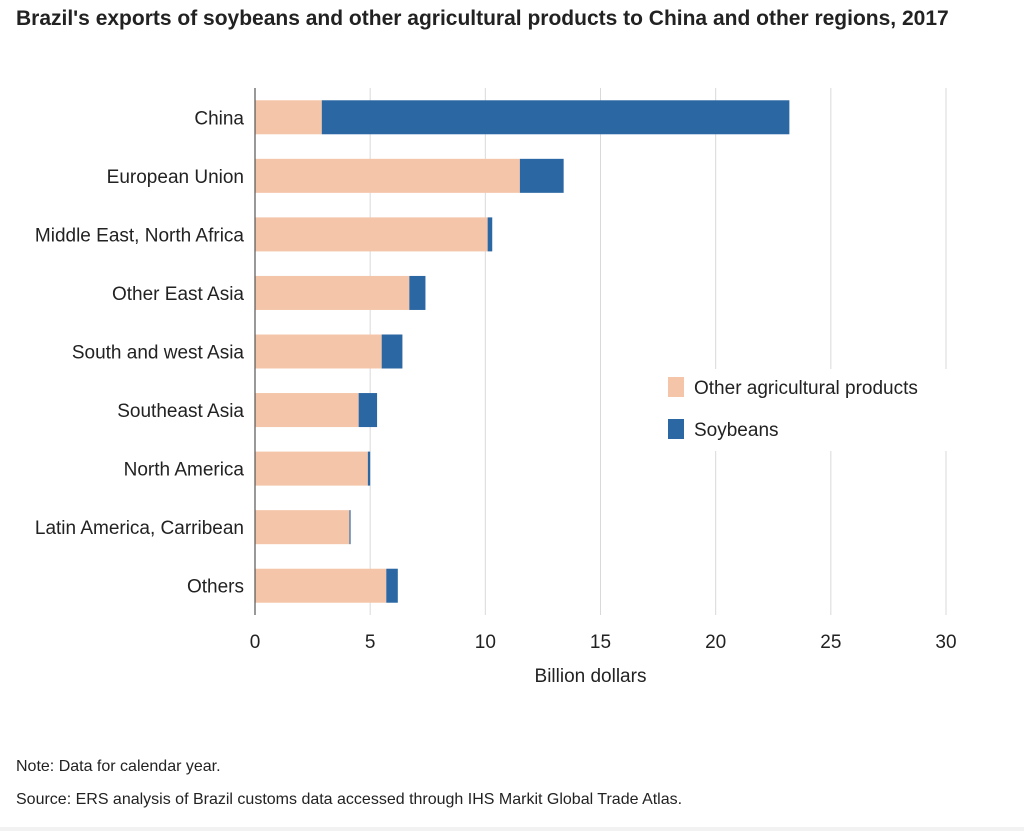 This screenshot has width=1024, height=831. I want to click on x-tick-label: 10, so click(485, 642).